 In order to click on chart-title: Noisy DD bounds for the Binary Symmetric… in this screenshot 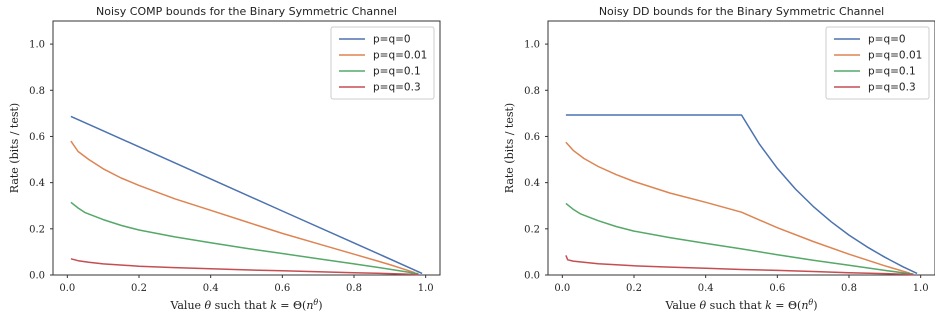, I will do `click(741, 11)`.